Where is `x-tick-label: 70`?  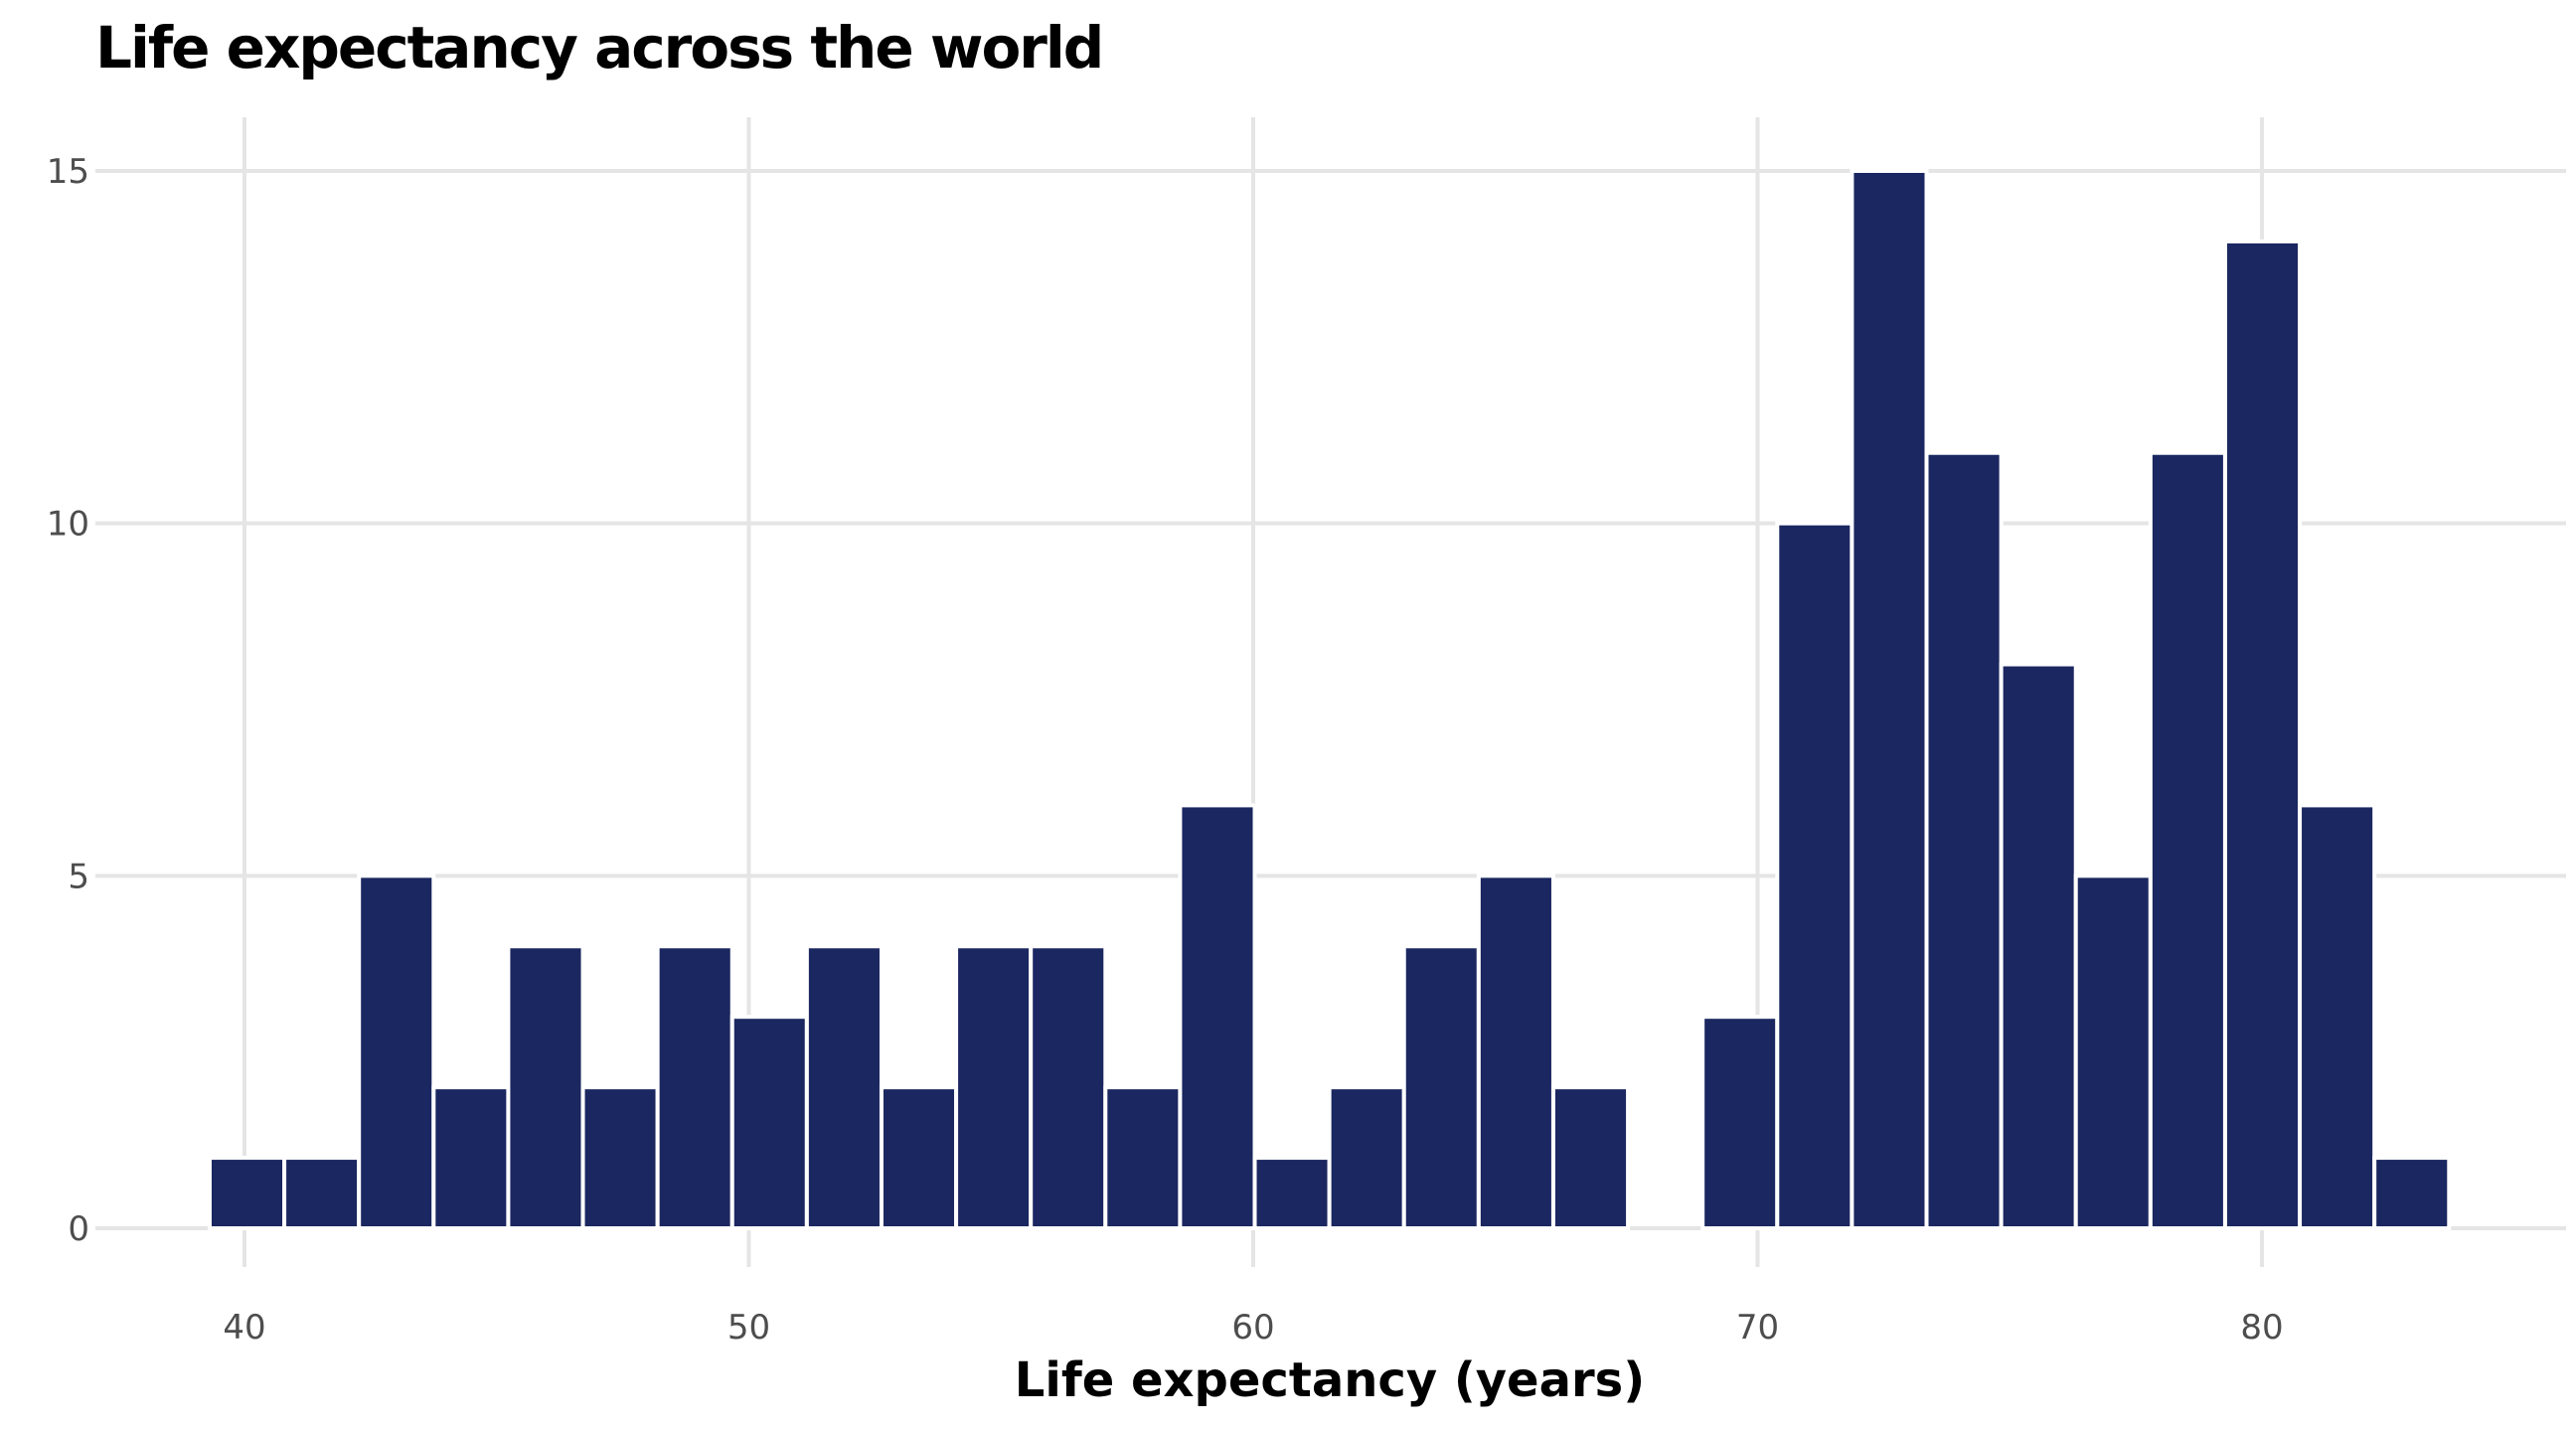 x-tick-label: 70 is located at coordinates (1757, 1328).